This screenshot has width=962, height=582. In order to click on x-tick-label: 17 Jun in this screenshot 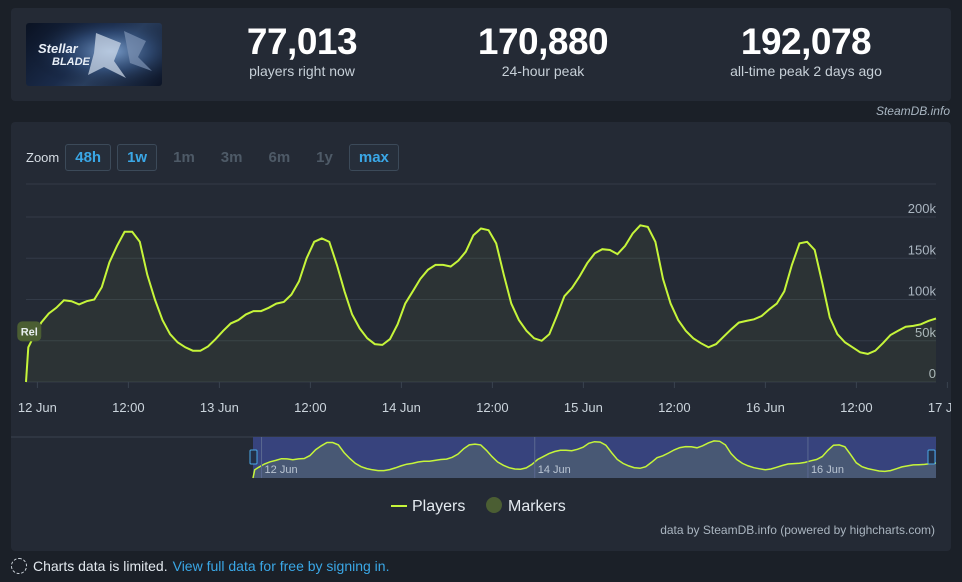, I will do `click(939, 407)`.